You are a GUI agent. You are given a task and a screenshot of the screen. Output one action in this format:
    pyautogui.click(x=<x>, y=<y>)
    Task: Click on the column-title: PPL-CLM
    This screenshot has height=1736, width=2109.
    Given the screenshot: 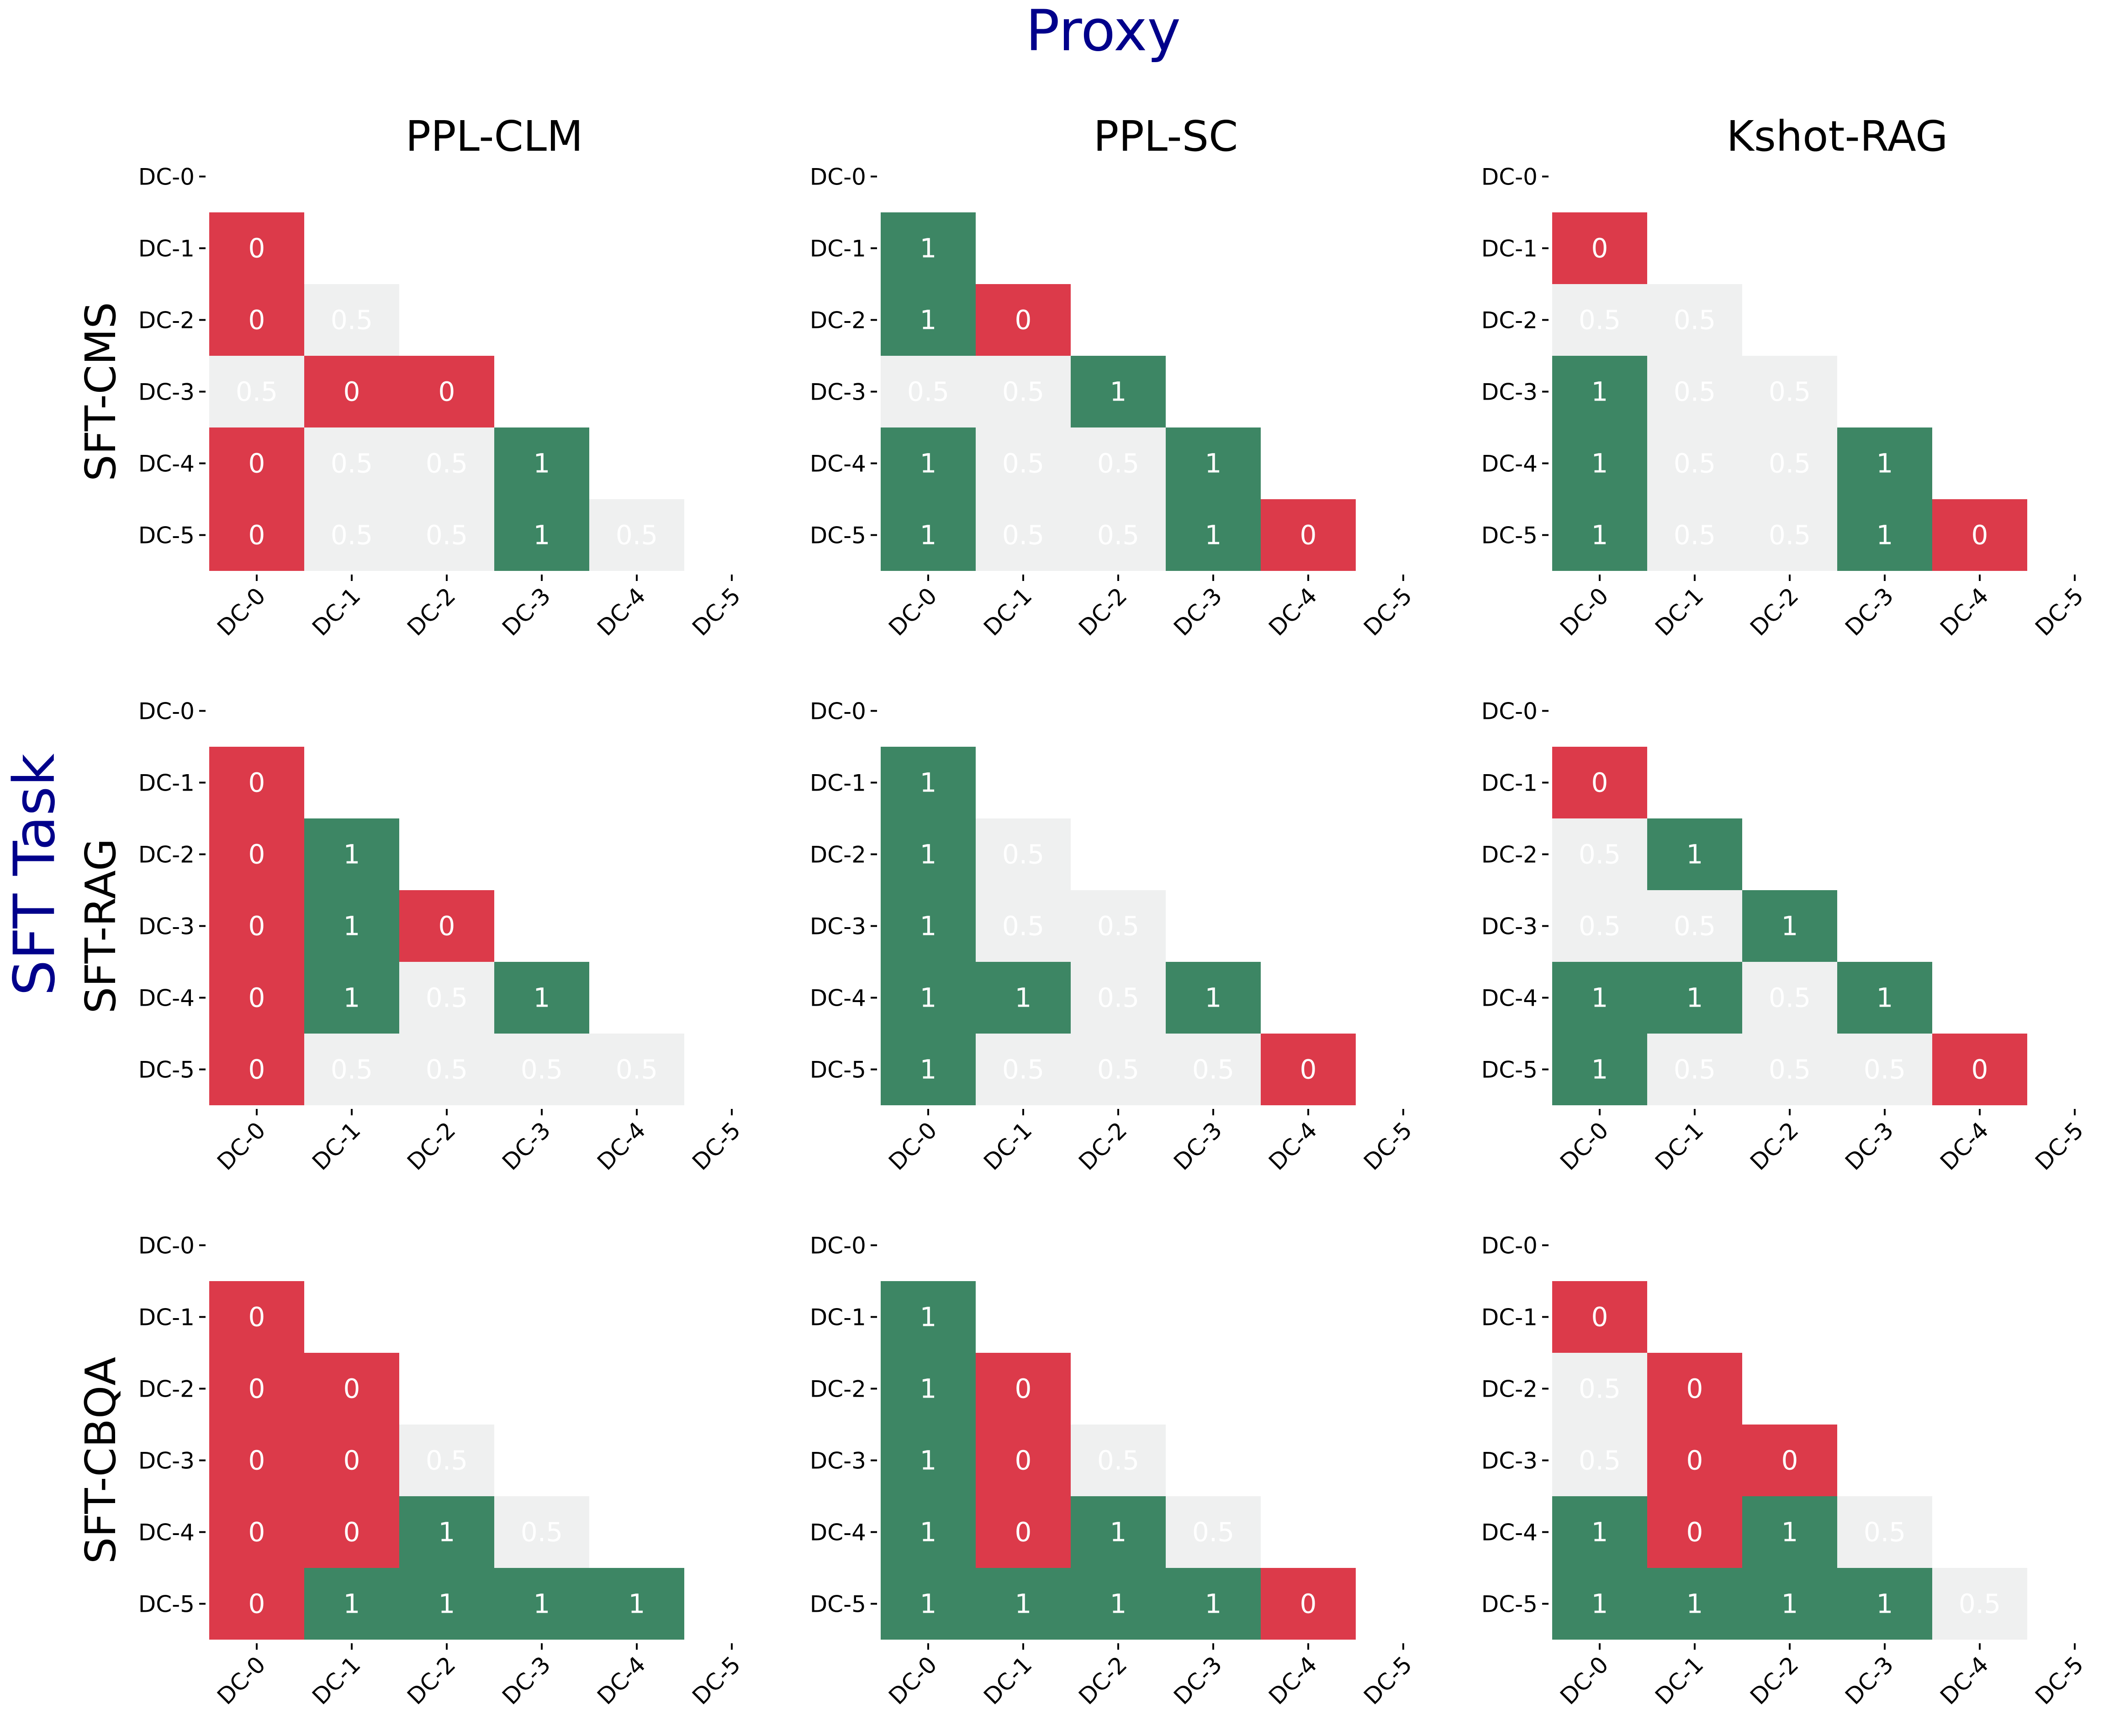 What is the action you would take?
    pyautogui.click(x=494, y=136)
    